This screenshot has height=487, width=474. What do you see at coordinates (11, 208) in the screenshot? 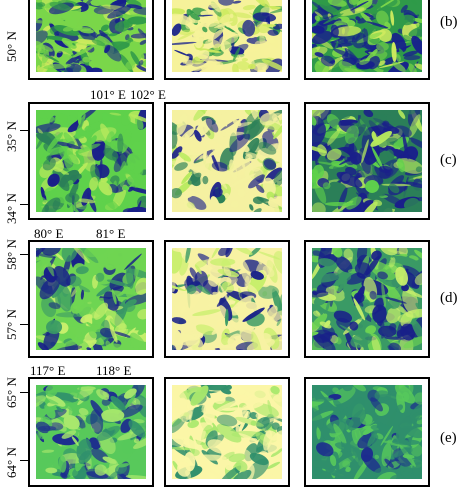
I see `lat-label-c-2: 34° N` at bounding box center [11, 208].